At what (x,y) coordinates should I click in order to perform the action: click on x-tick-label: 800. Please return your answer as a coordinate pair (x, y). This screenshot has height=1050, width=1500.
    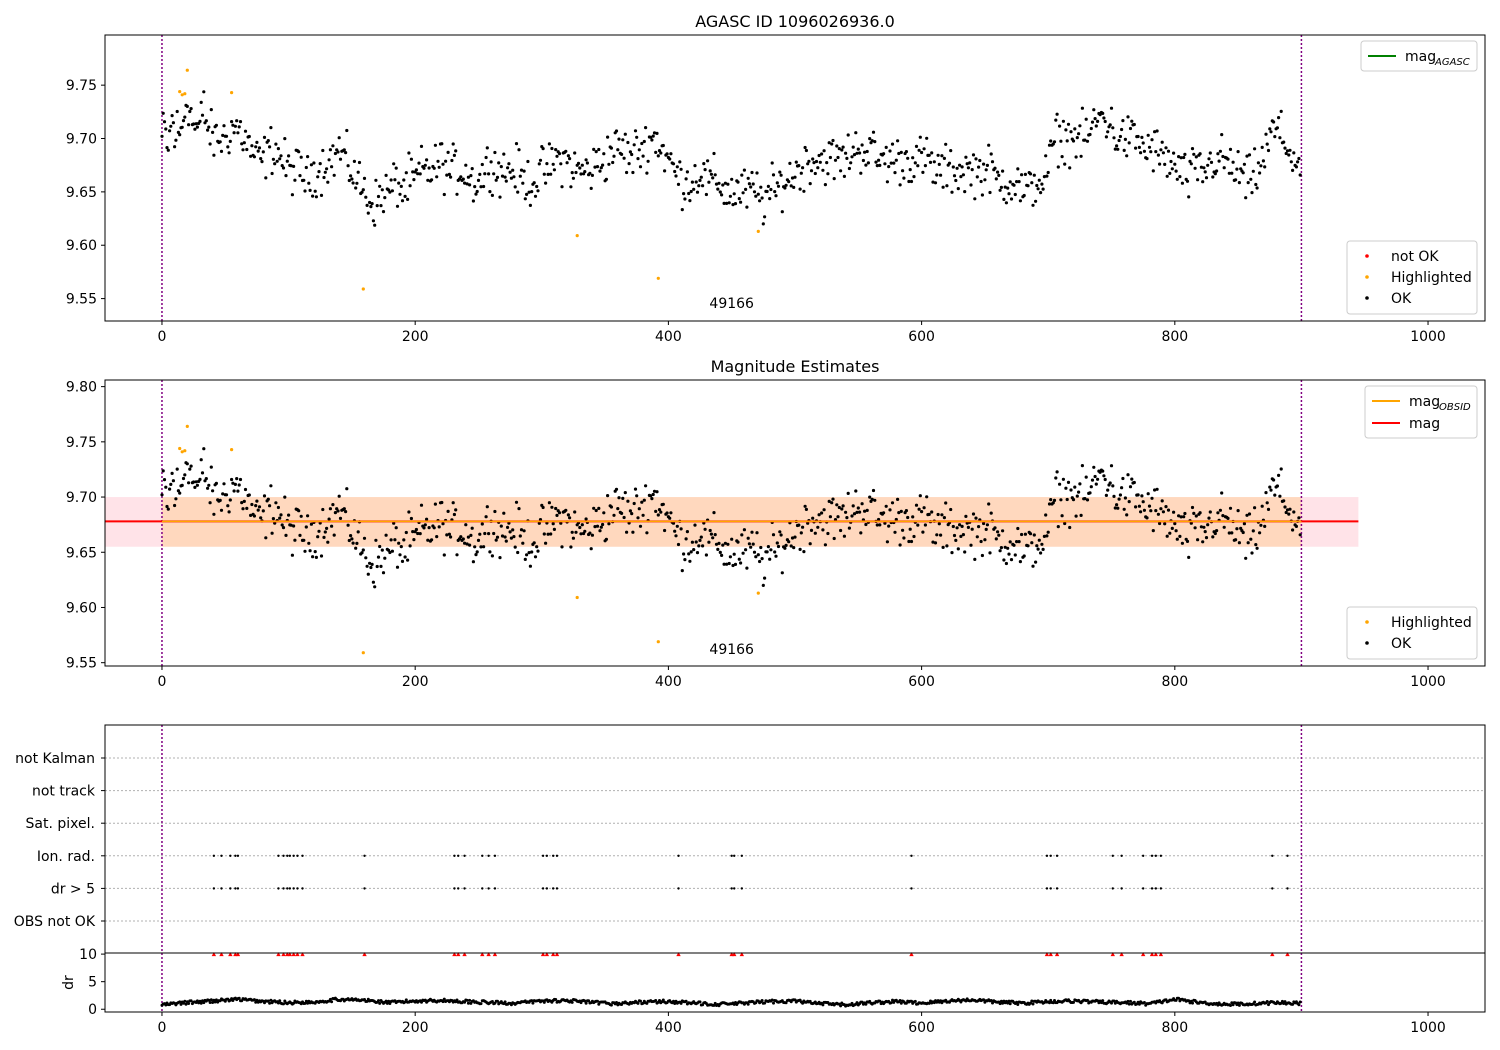
    Looking at the image, I should click on (1174, 337).